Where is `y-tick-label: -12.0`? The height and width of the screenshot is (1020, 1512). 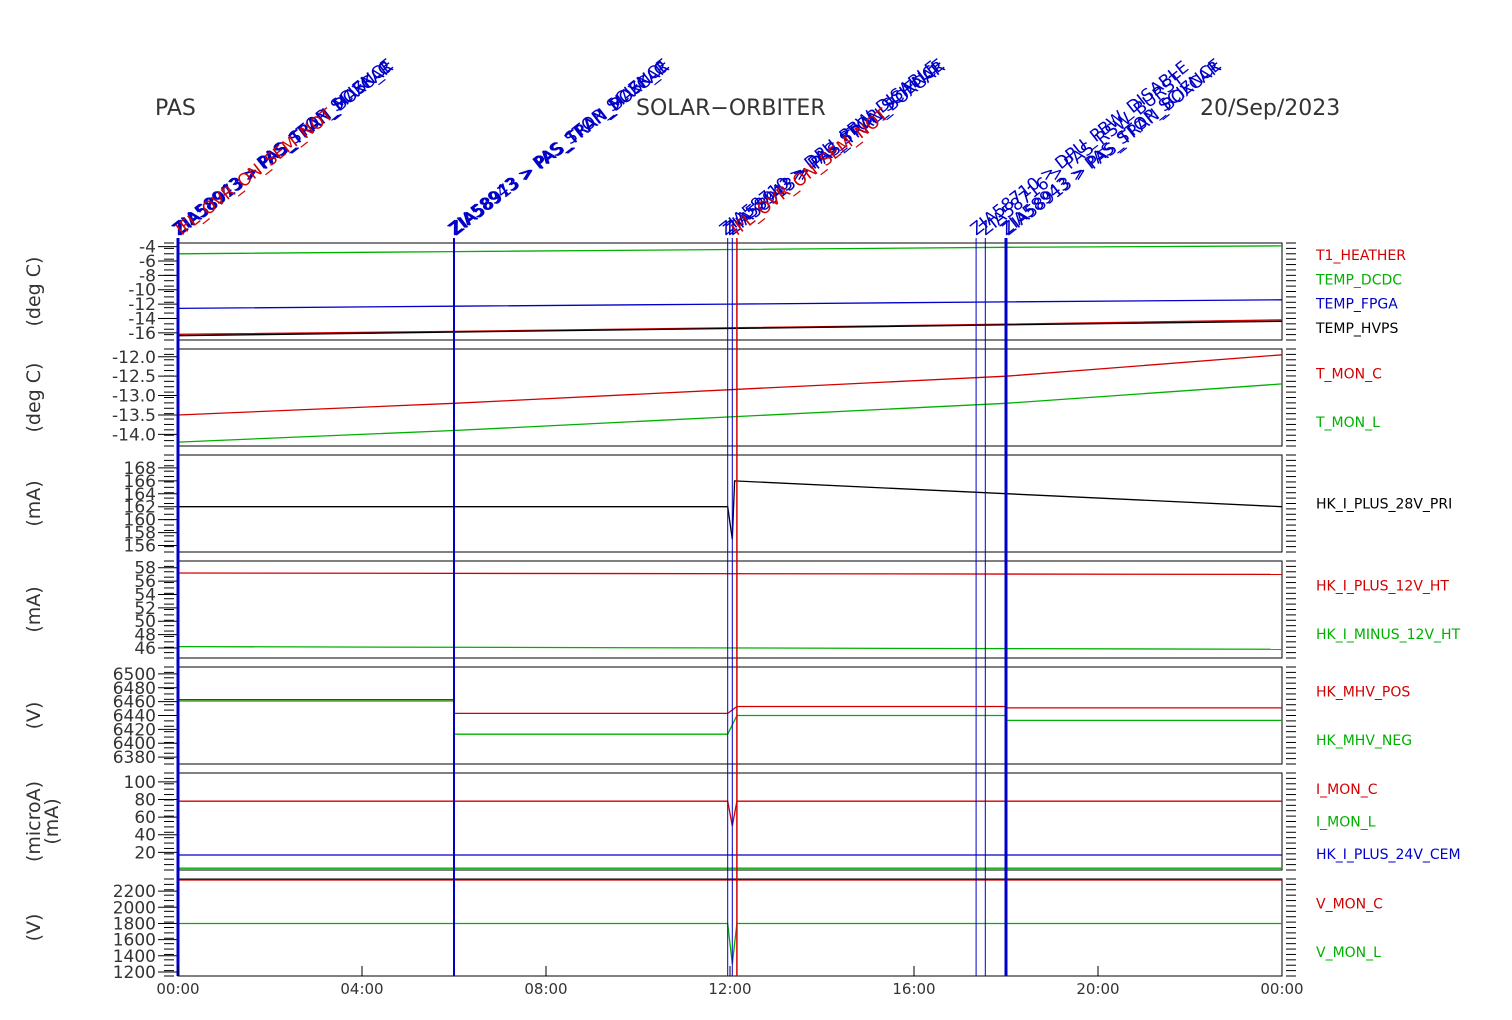
y-tick-label: -12.0 is located at coordinates (134, 358).